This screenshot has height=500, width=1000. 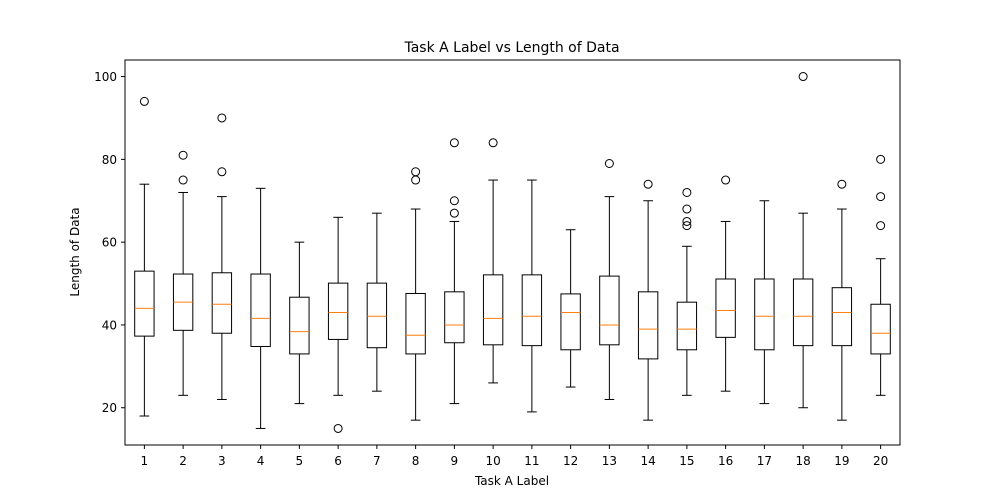 I want to click on x-tick-label: 8, so click(x=416, y=461).